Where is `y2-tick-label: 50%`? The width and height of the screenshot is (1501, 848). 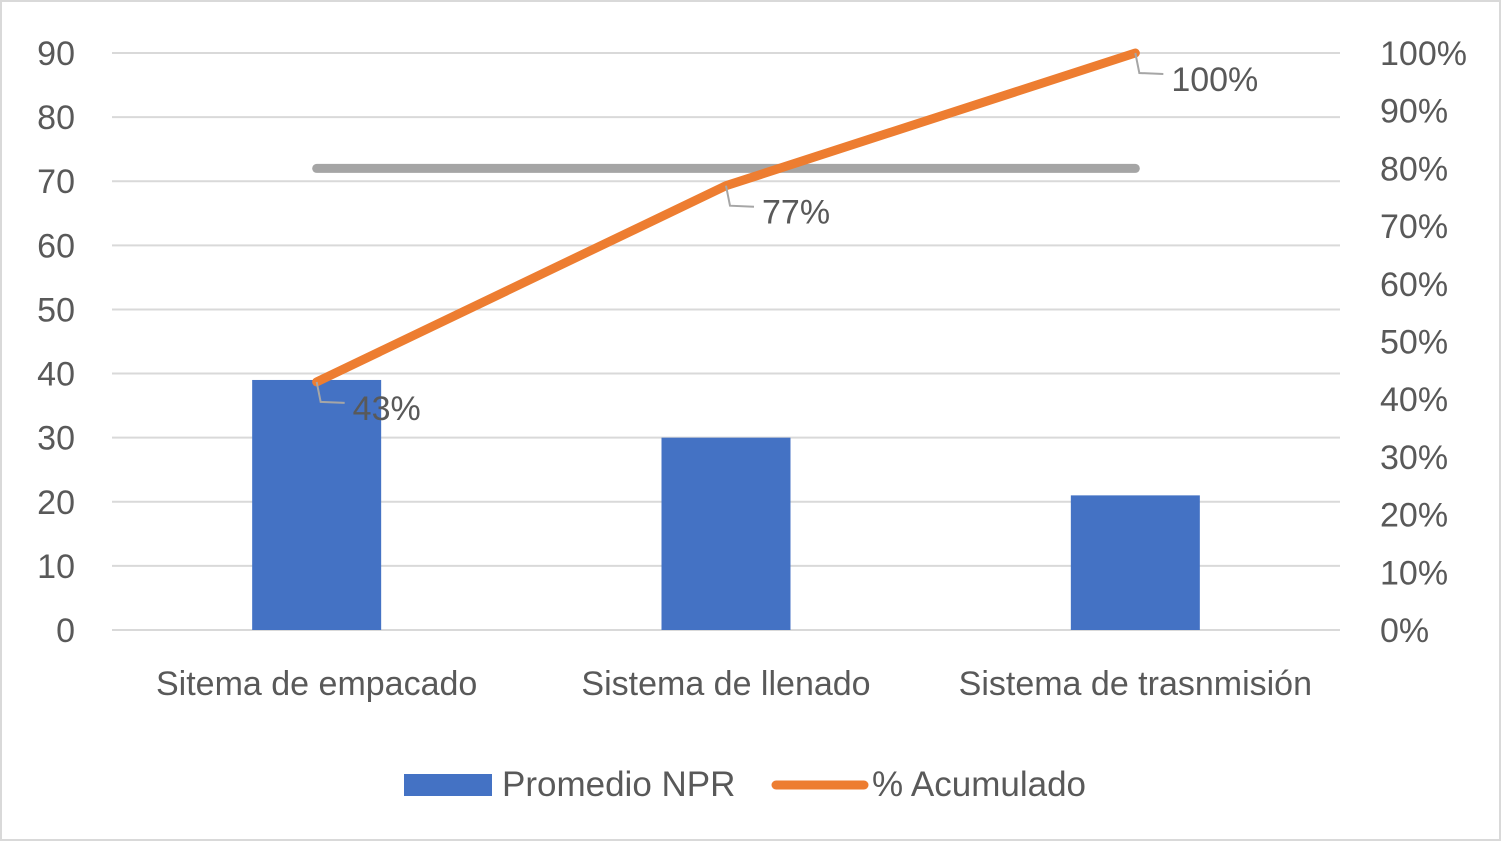 y2-tick-label: 50% is located at coordinates (1414, 343).